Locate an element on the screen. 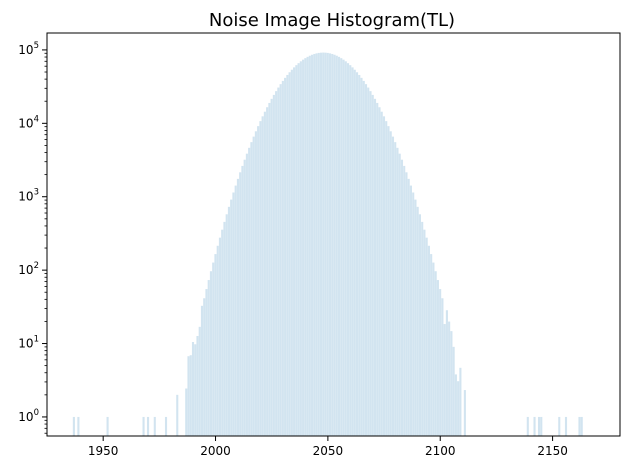  chart-title: Noise Image Histogram(TL) is located at coordinates (332, 20).